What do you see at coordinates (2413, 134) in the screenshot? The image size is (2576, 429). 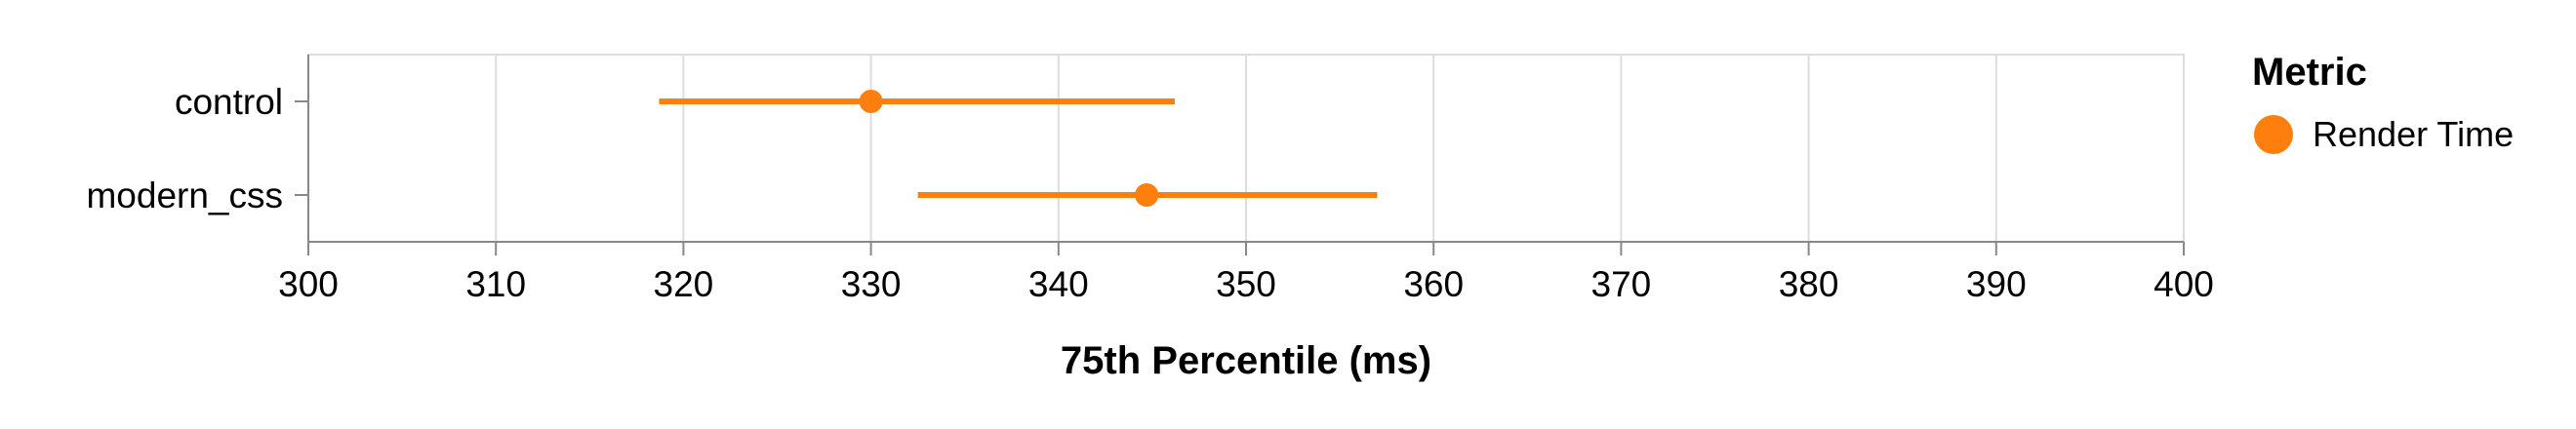 I see `legend-label-render-time: Render Time` at bounding box center [2413, 134].